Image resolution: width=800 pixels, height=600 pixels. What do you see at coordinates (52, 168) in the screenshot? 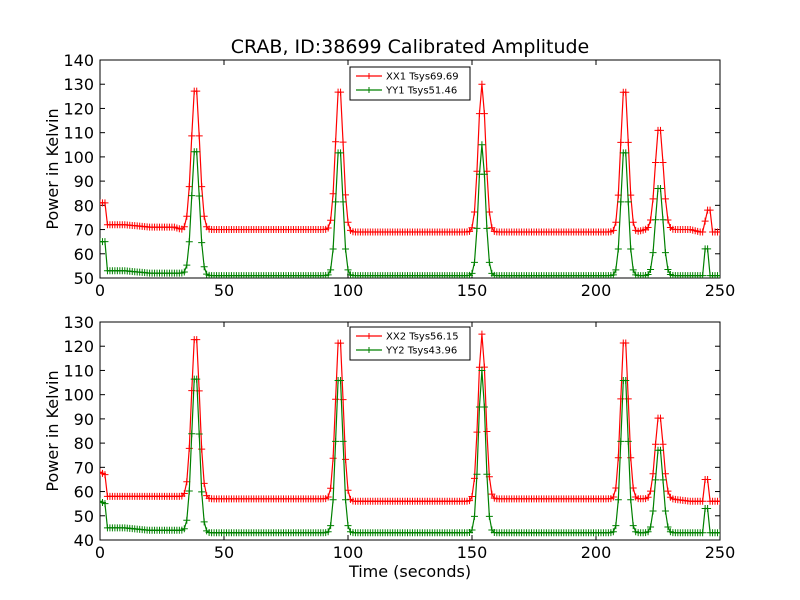
I see `y-axis-label: Power in Kelvin` at bounding box center [52, 168].